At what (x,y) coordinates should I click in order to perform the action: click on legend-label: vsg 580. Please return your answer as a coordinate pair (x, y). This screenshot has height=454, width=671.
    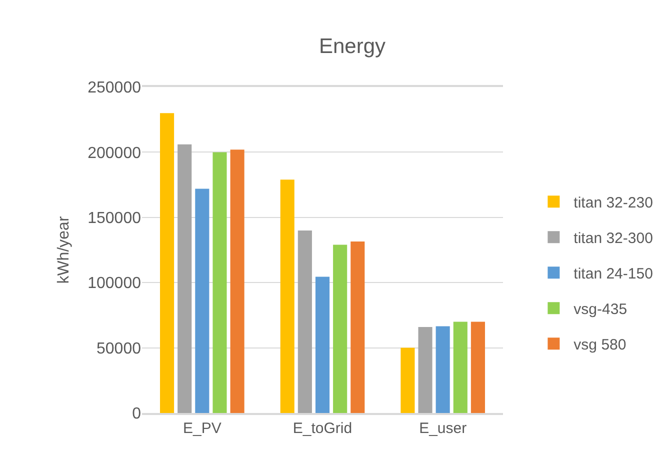
    Looking at the image, I should click on (600, 345).